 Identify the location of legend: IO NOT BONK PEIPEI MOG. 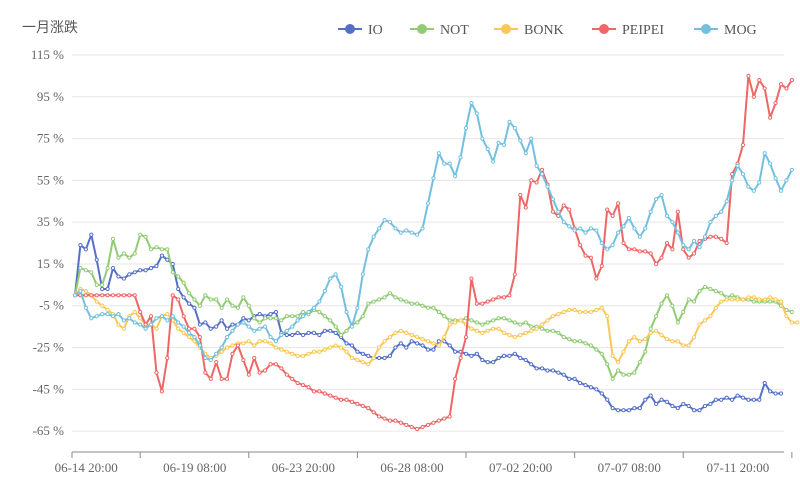
(547, 30).